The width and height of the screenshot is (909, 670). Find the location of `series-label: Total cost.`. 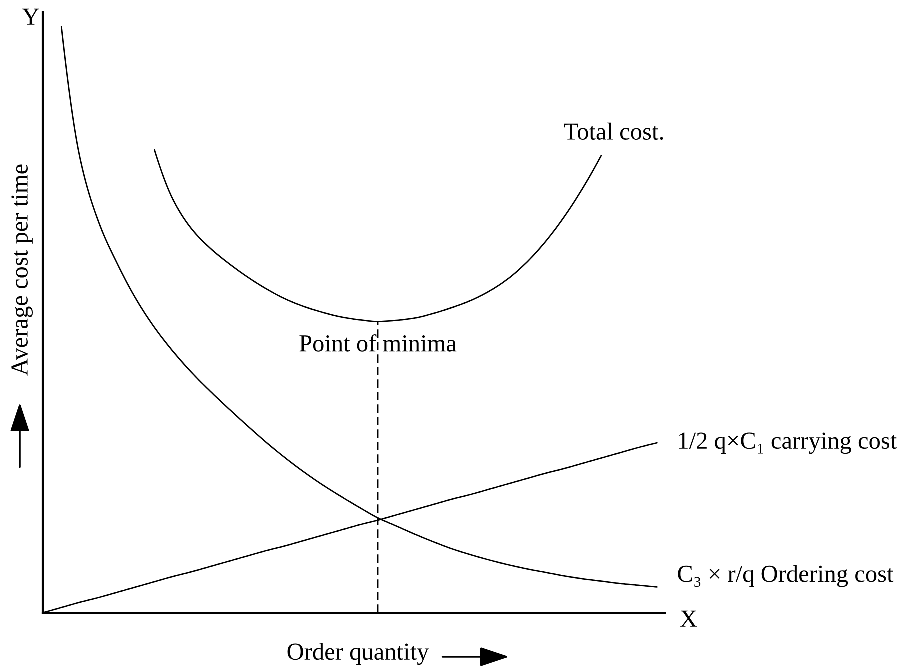

series-label: Total cost. is located at coordinates (614, 131).